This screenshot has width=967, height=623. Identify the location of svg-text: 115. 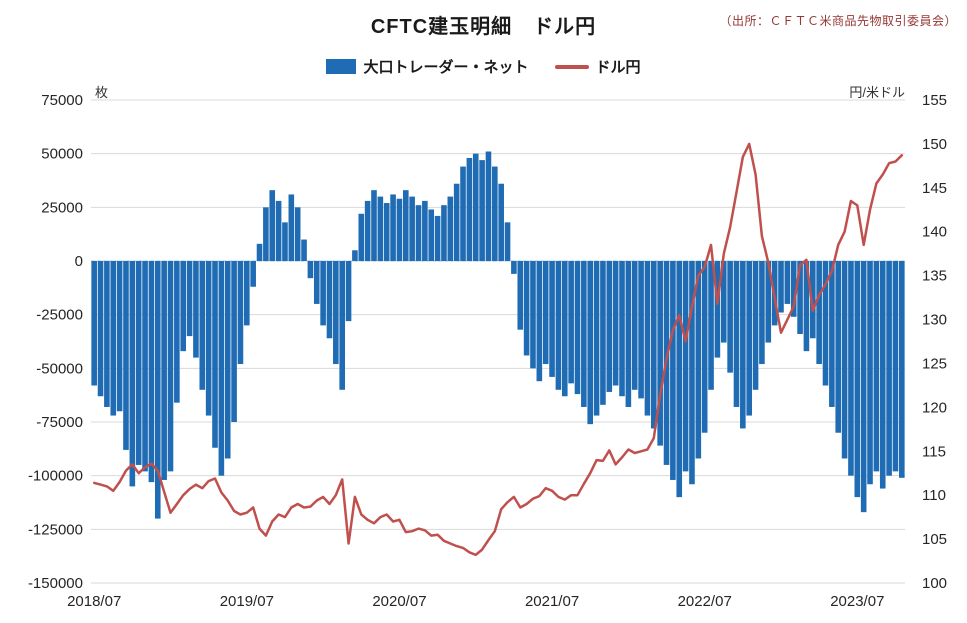
(934, 451).